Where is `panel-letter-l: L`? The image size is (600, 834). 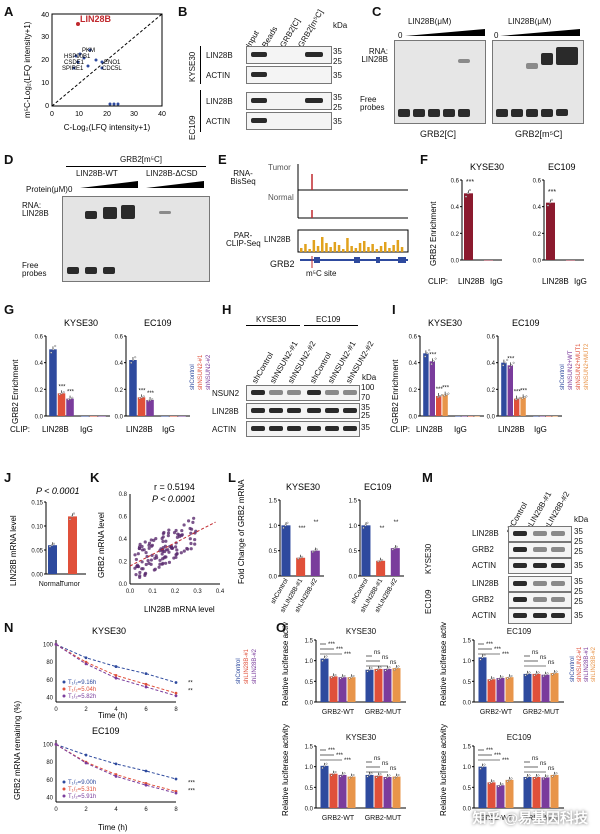
panel-letter-l: L is located at coordinates (232, 477).